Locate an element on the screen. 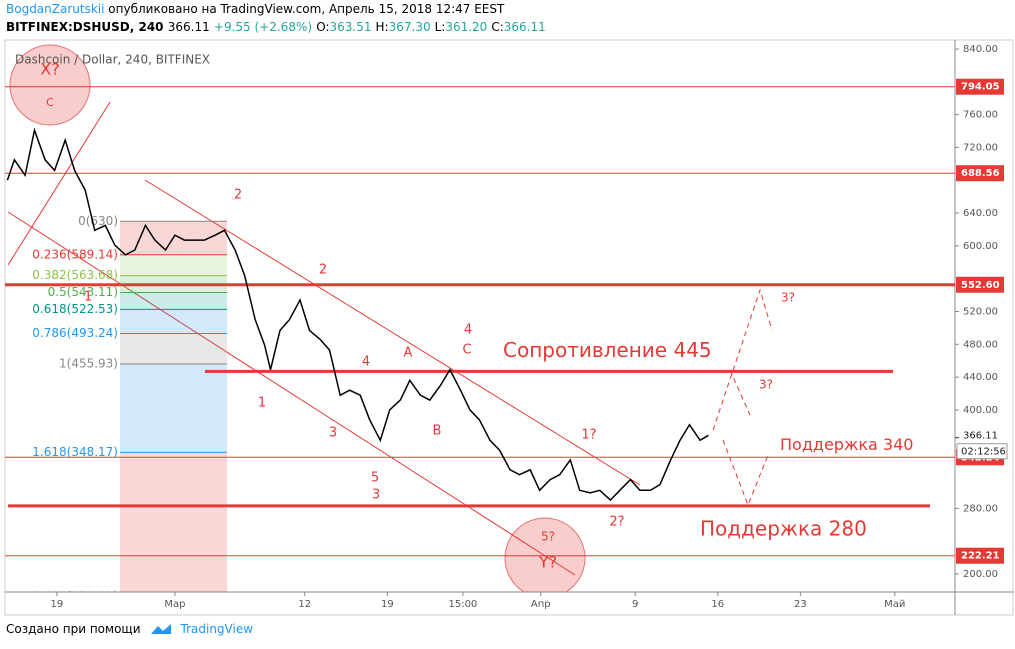  price-label: 552.60 is located at coordinates (980, 285).